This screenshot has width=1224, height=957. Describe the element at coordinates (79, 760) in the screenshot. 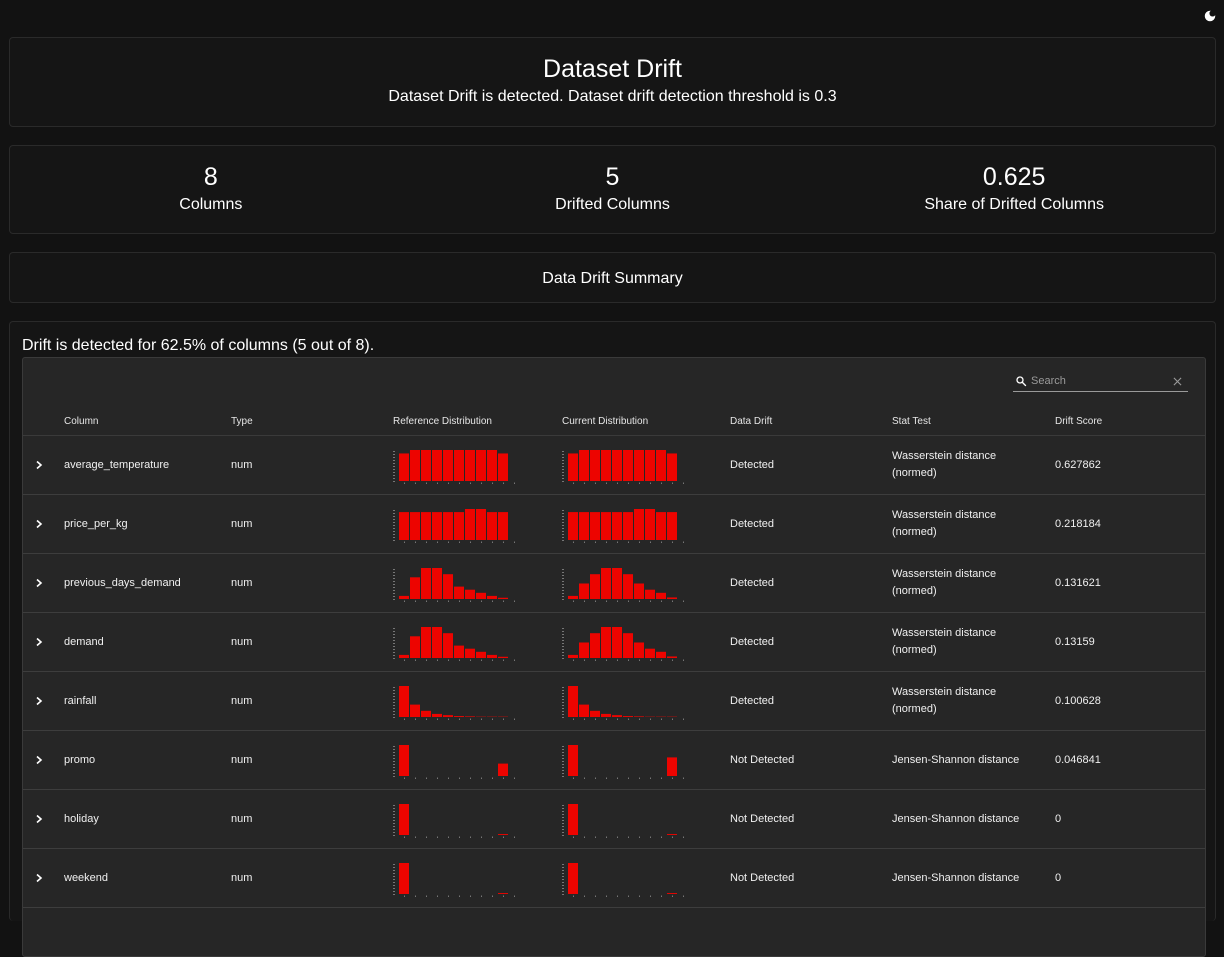

I see `cell-column-name: promo` at that location.